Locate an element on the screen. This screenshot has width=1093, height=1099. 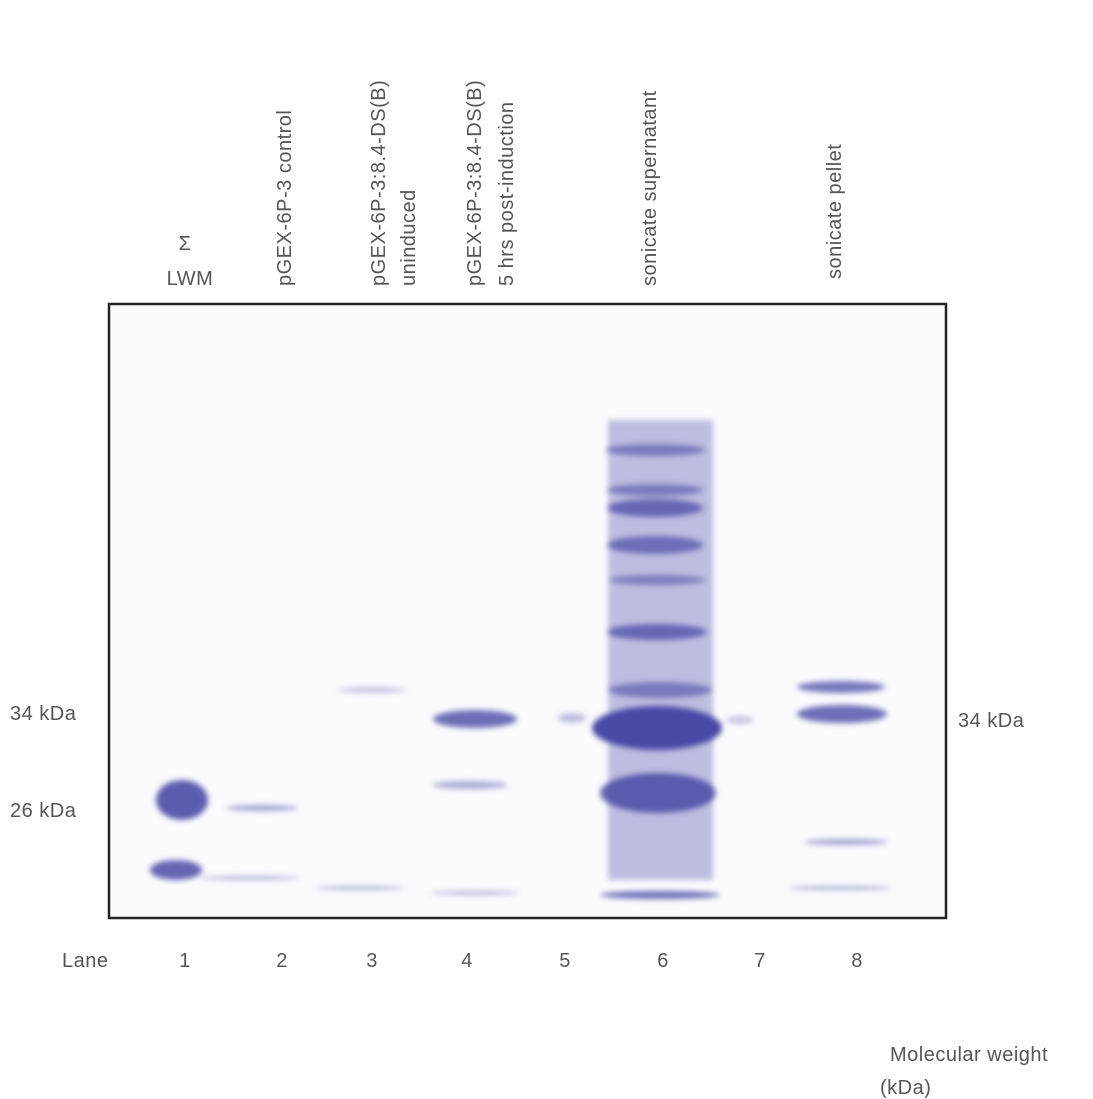
lane-header: 5 hrs post-induction is located at coordinates (507, 193).